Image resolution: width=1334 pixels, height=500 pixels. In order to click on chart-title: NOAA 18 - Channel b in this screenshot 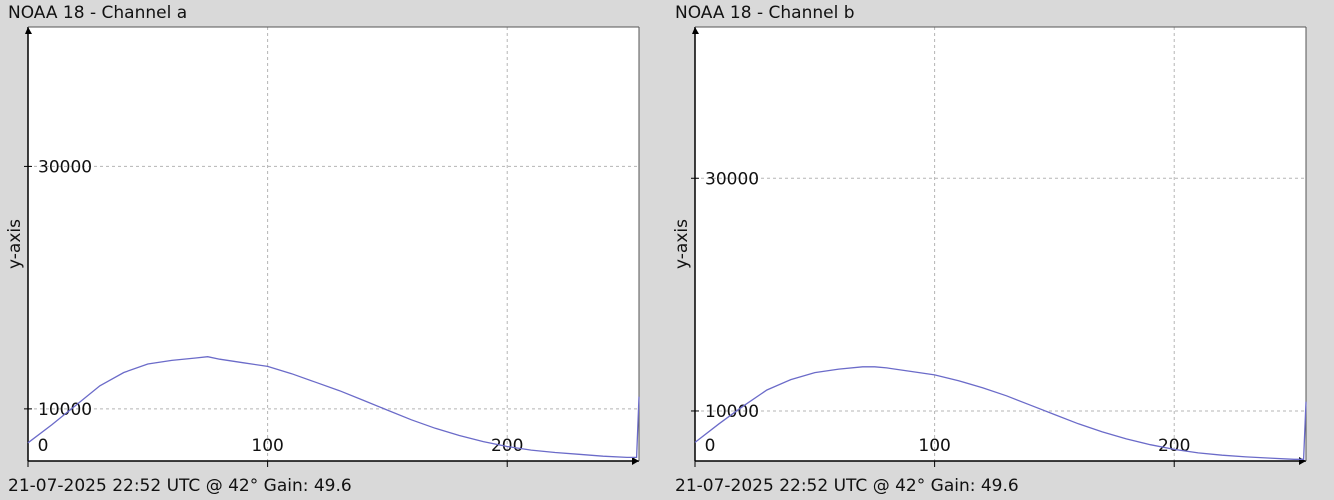, I will do `click(765, 13)`.